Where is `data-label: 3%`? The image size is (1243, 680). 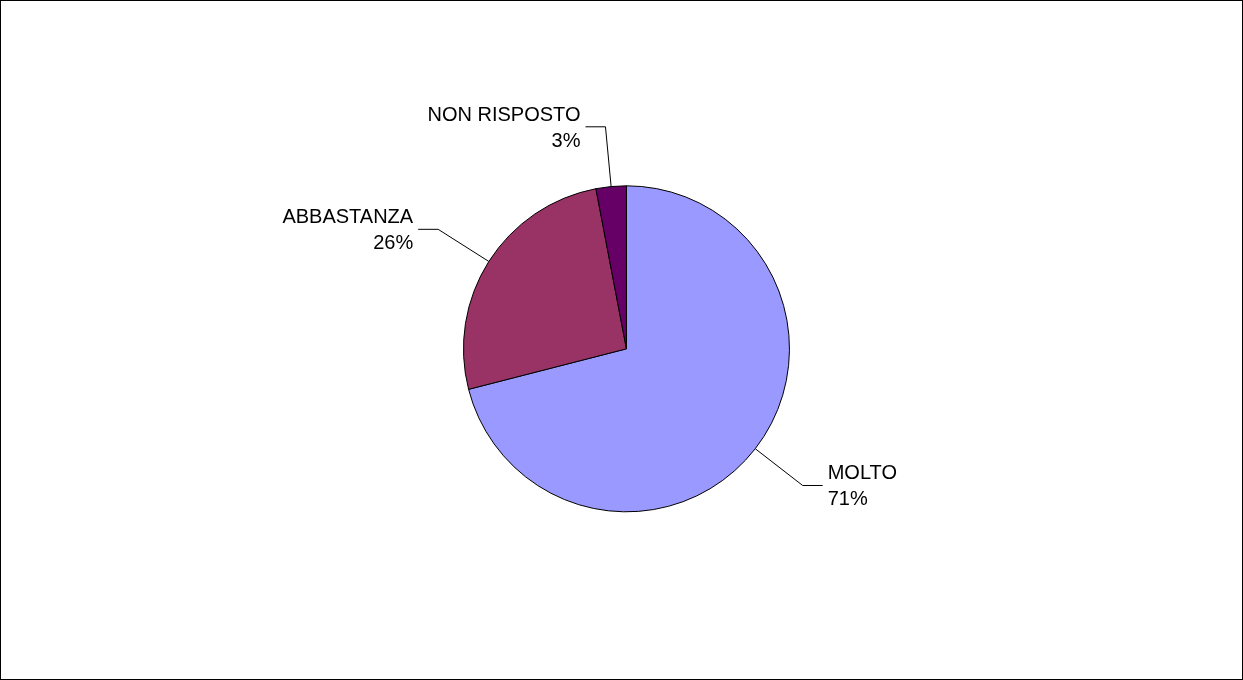 data-label: 3% is located at coordinates (566, 139).